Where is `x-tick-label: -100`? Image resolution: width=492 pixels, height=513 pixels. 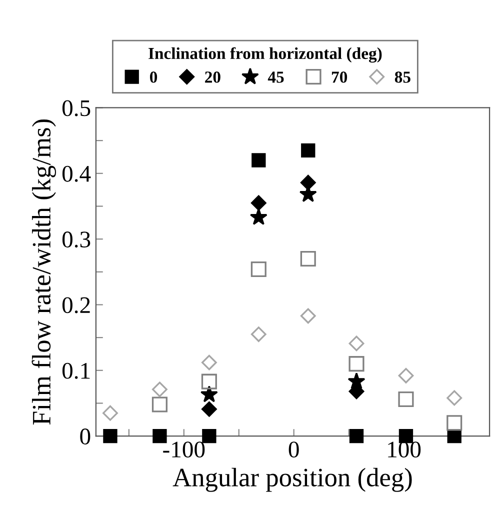
x-tick-label: -100 is located at coordinates (184, 450).